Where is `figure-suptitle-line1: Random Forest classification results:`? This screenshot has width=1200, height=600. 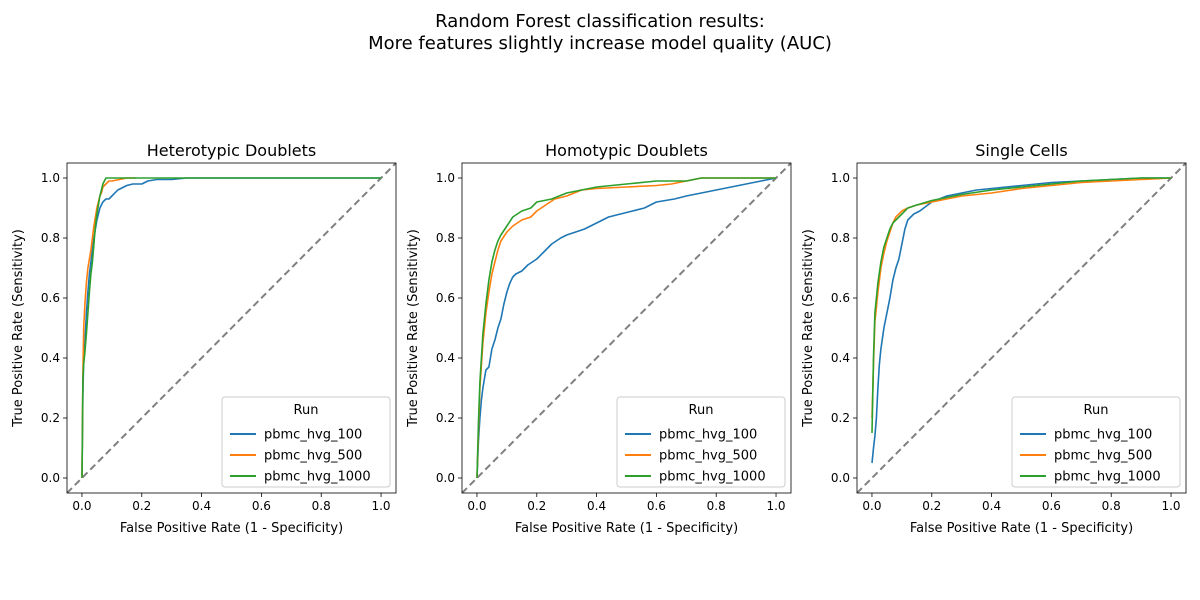 figure-suptitle-line1: Random Forest classification results: is located at coordinates (600, 21).